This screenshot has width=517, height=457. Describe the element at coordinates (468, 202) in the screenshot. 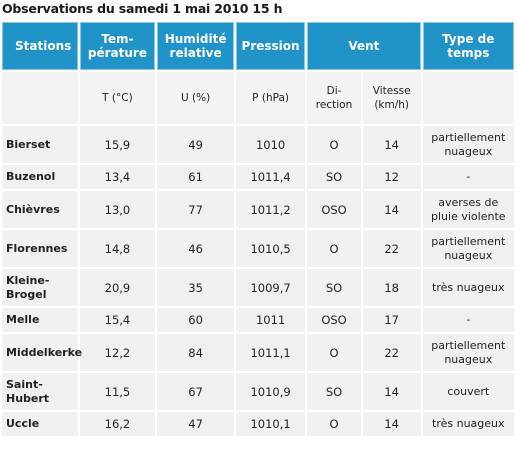

I see `weather-type-line: averses de` at that location.